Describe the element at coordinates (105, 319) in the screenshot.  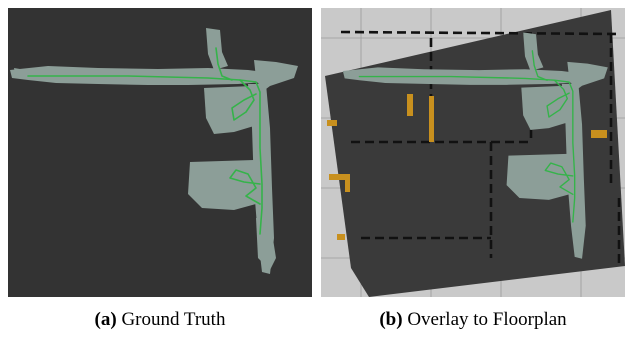
I see `caption-tag-a: (a)` at that location.